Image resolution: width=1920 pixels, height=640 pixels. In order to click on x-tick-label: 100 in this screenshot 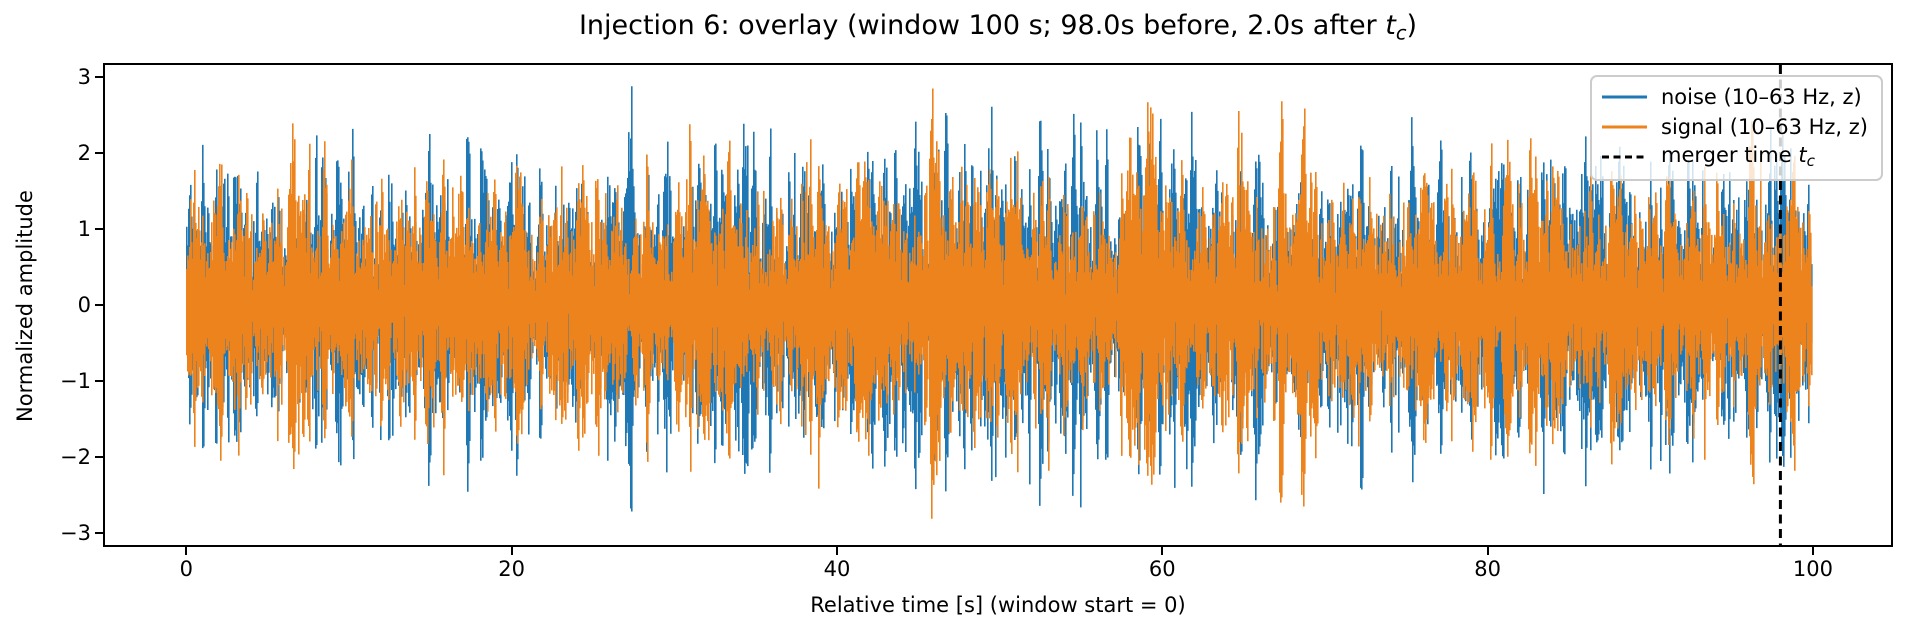, I will do `click(1812, 569)`.